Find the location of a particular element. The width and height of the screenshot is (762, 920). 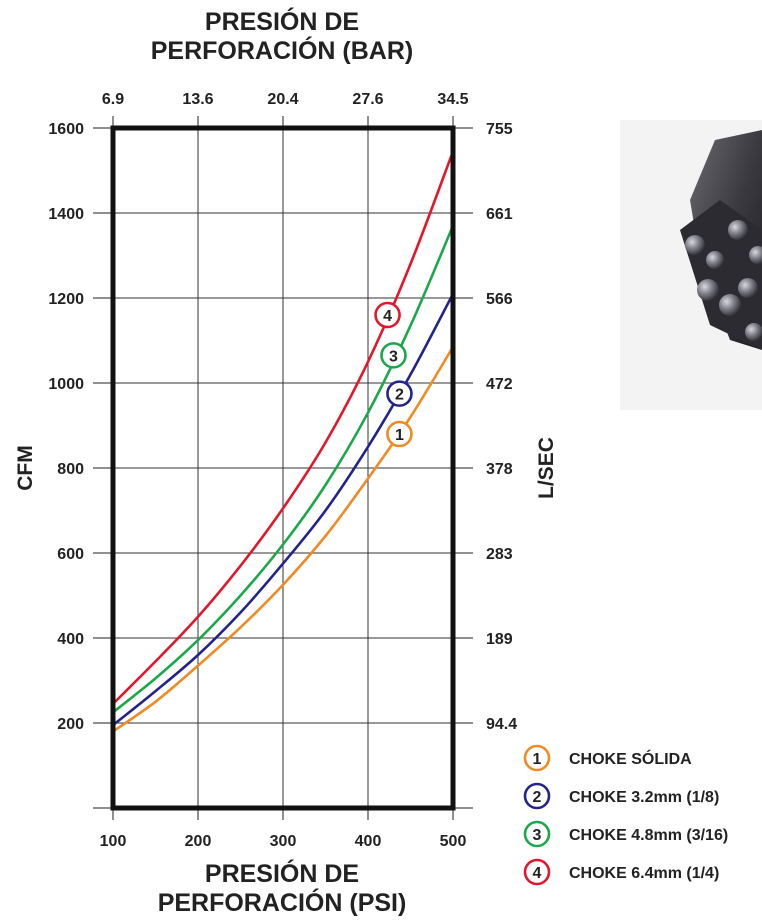

y-tick-label-right: 378 is located at coordinates (499, 469).